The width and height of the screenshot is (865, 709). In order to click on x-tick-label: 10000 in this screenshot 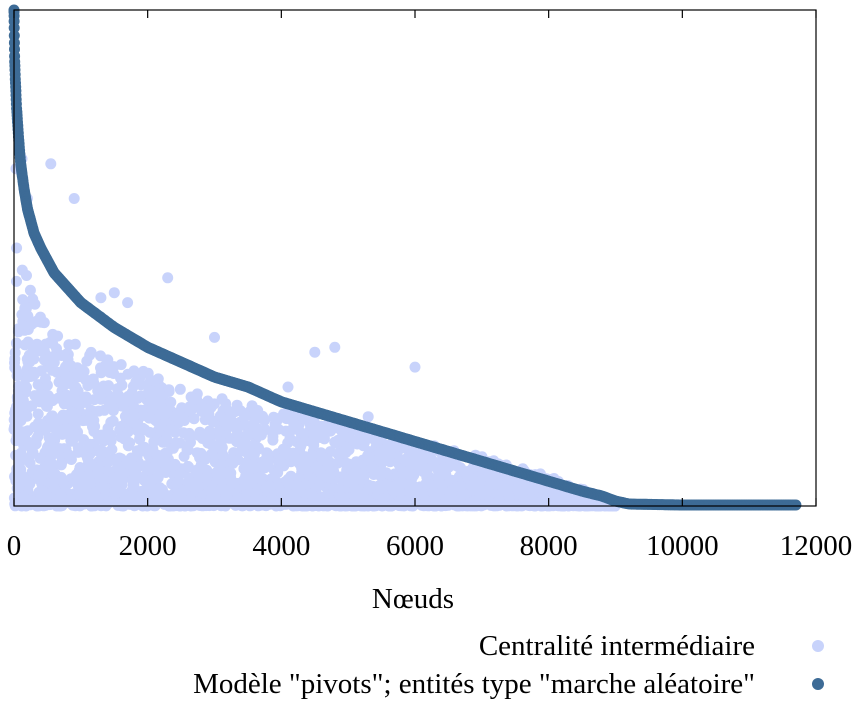, I will do `click(682, 546)`.